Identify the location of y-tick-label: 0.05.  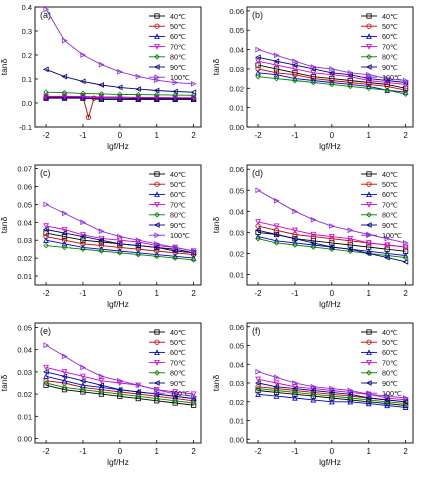
(236, 346).